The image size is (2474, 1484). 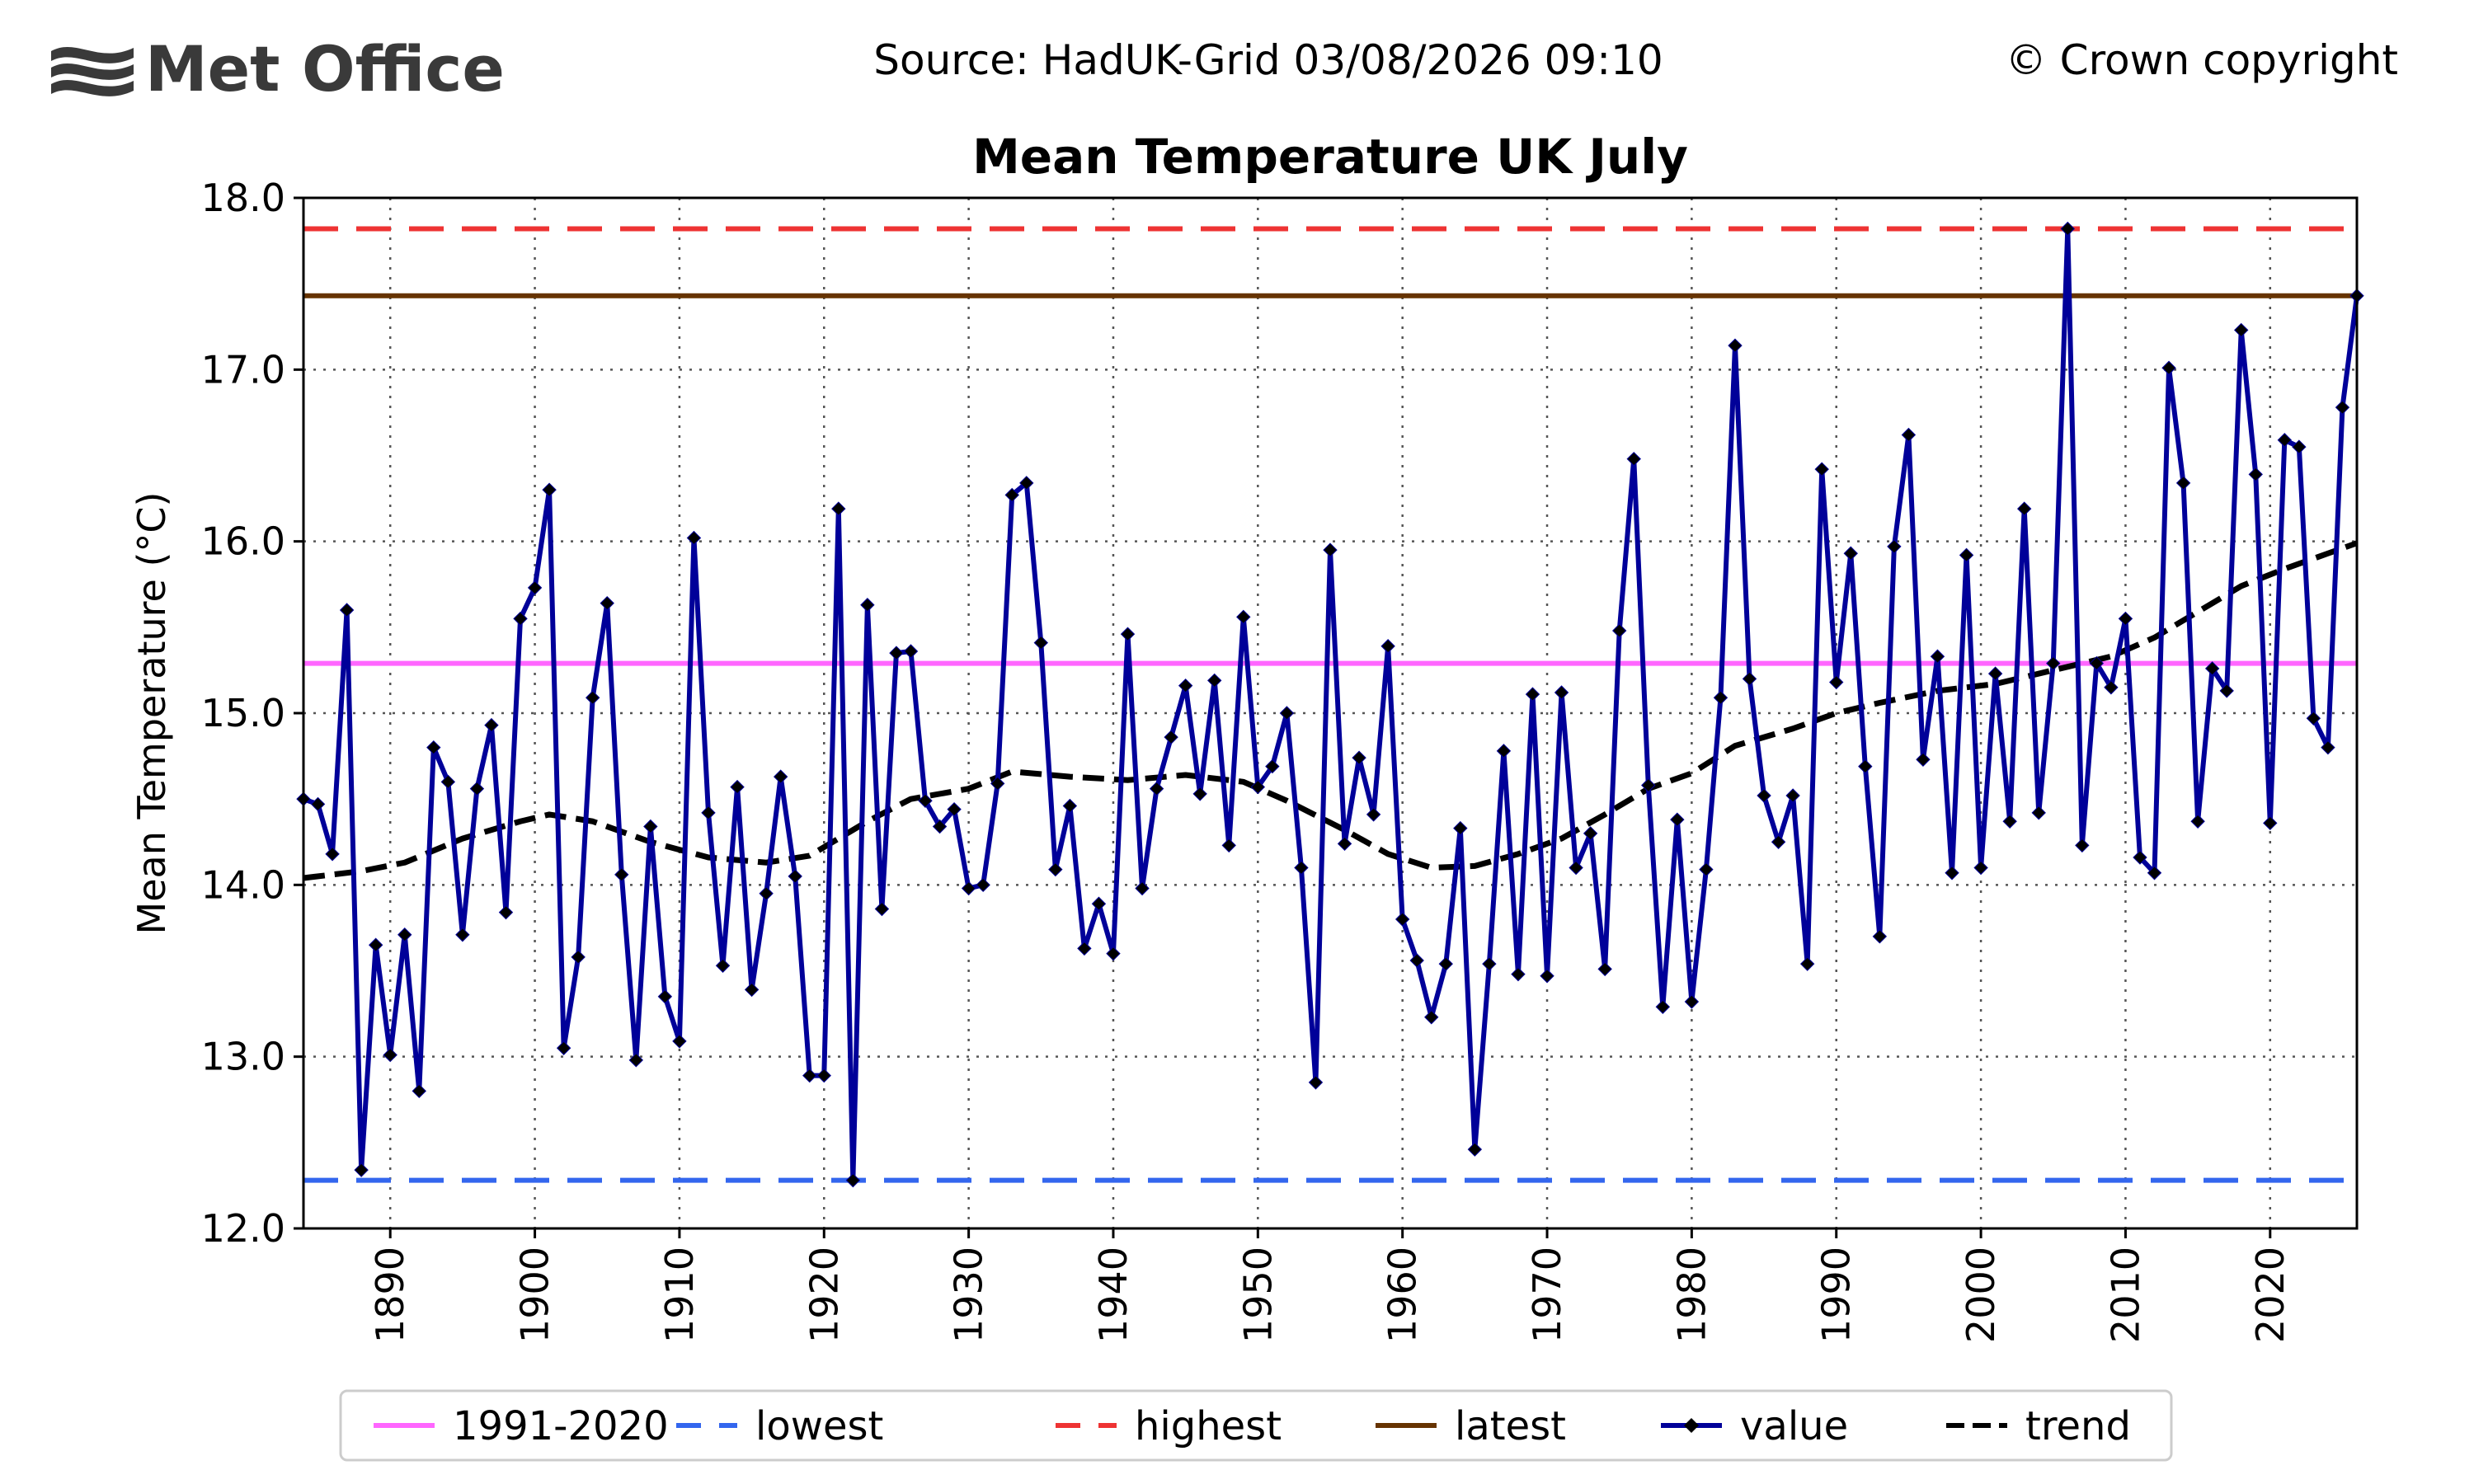 What do you see at coordinates (1113, 1295) in the screenshot?
I see `x-tick-label: 1940` at bounding box center [1113, 1295].